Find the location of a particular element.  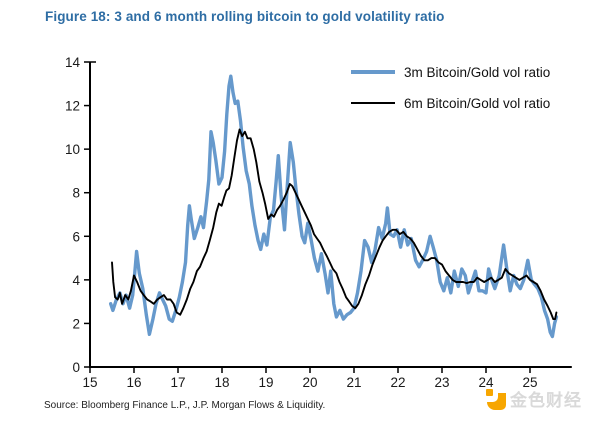

legend-item-3m: 3m Bitcoin/Gold vol ratio is located at coordinates (450, 72).